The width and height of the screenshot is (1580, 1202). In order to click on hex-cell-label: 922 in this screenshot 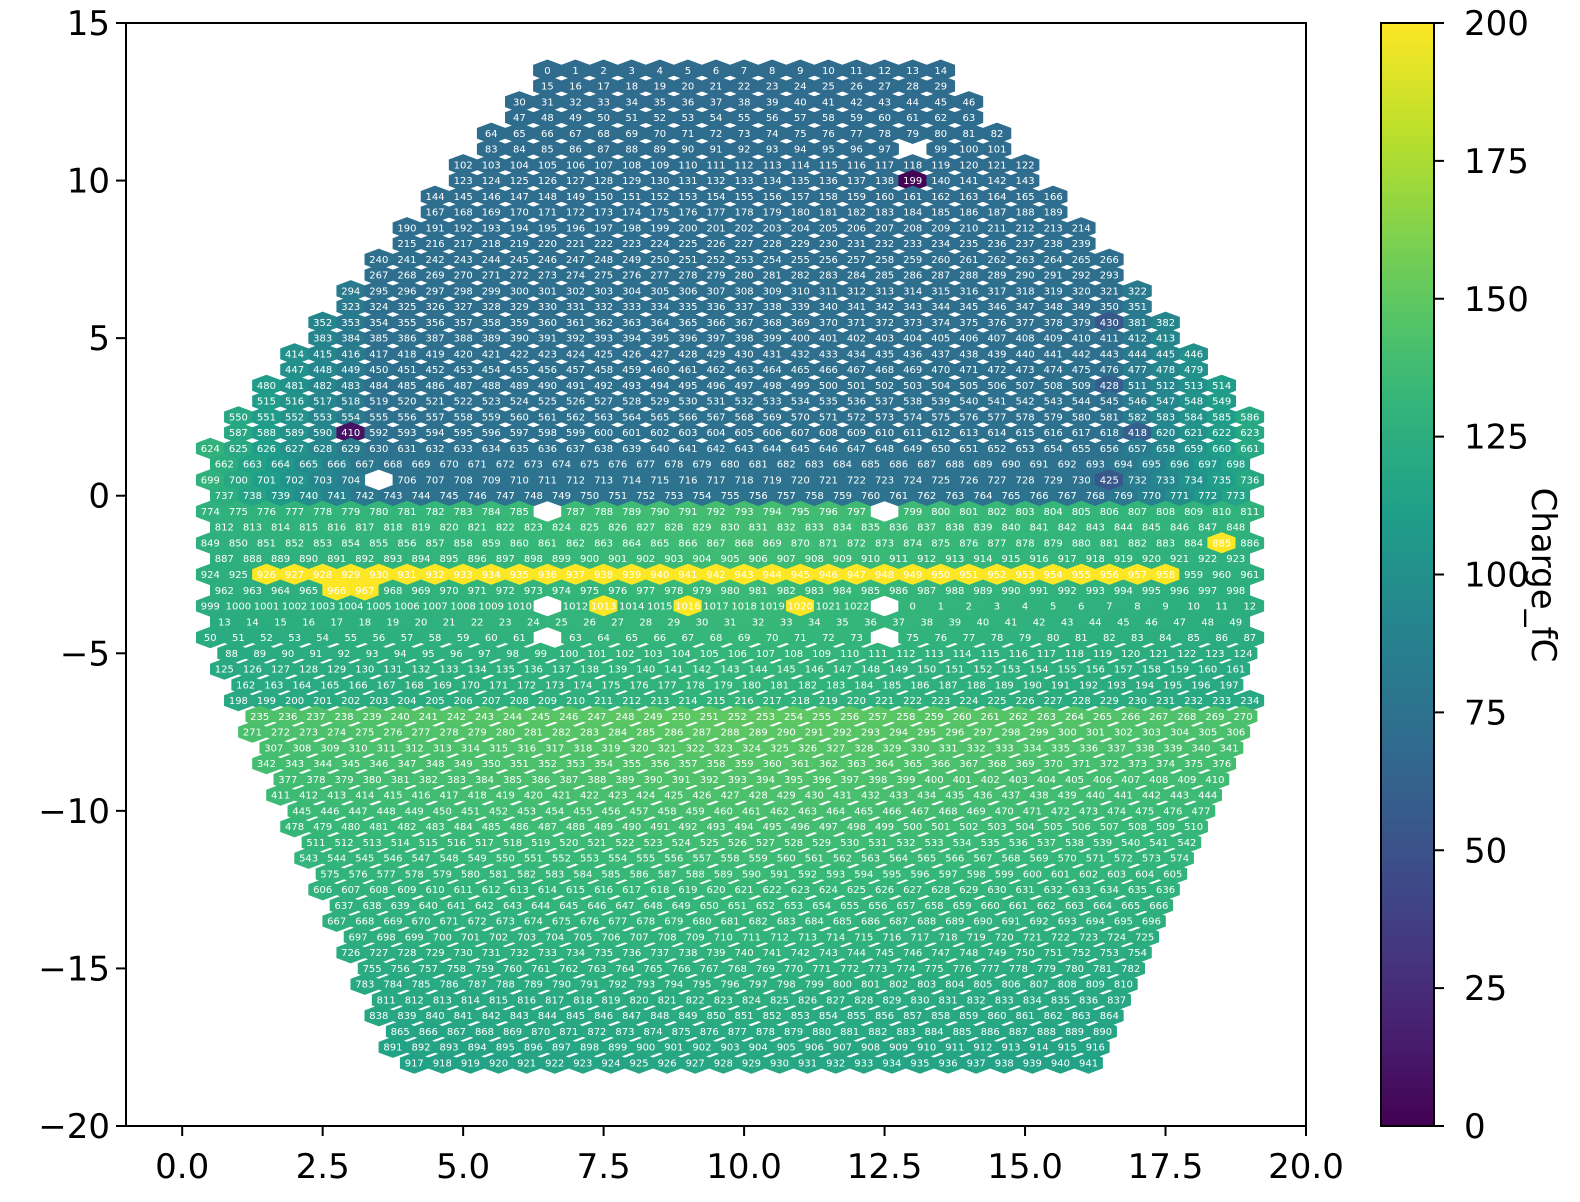, I will do `click(1207, 559)`.